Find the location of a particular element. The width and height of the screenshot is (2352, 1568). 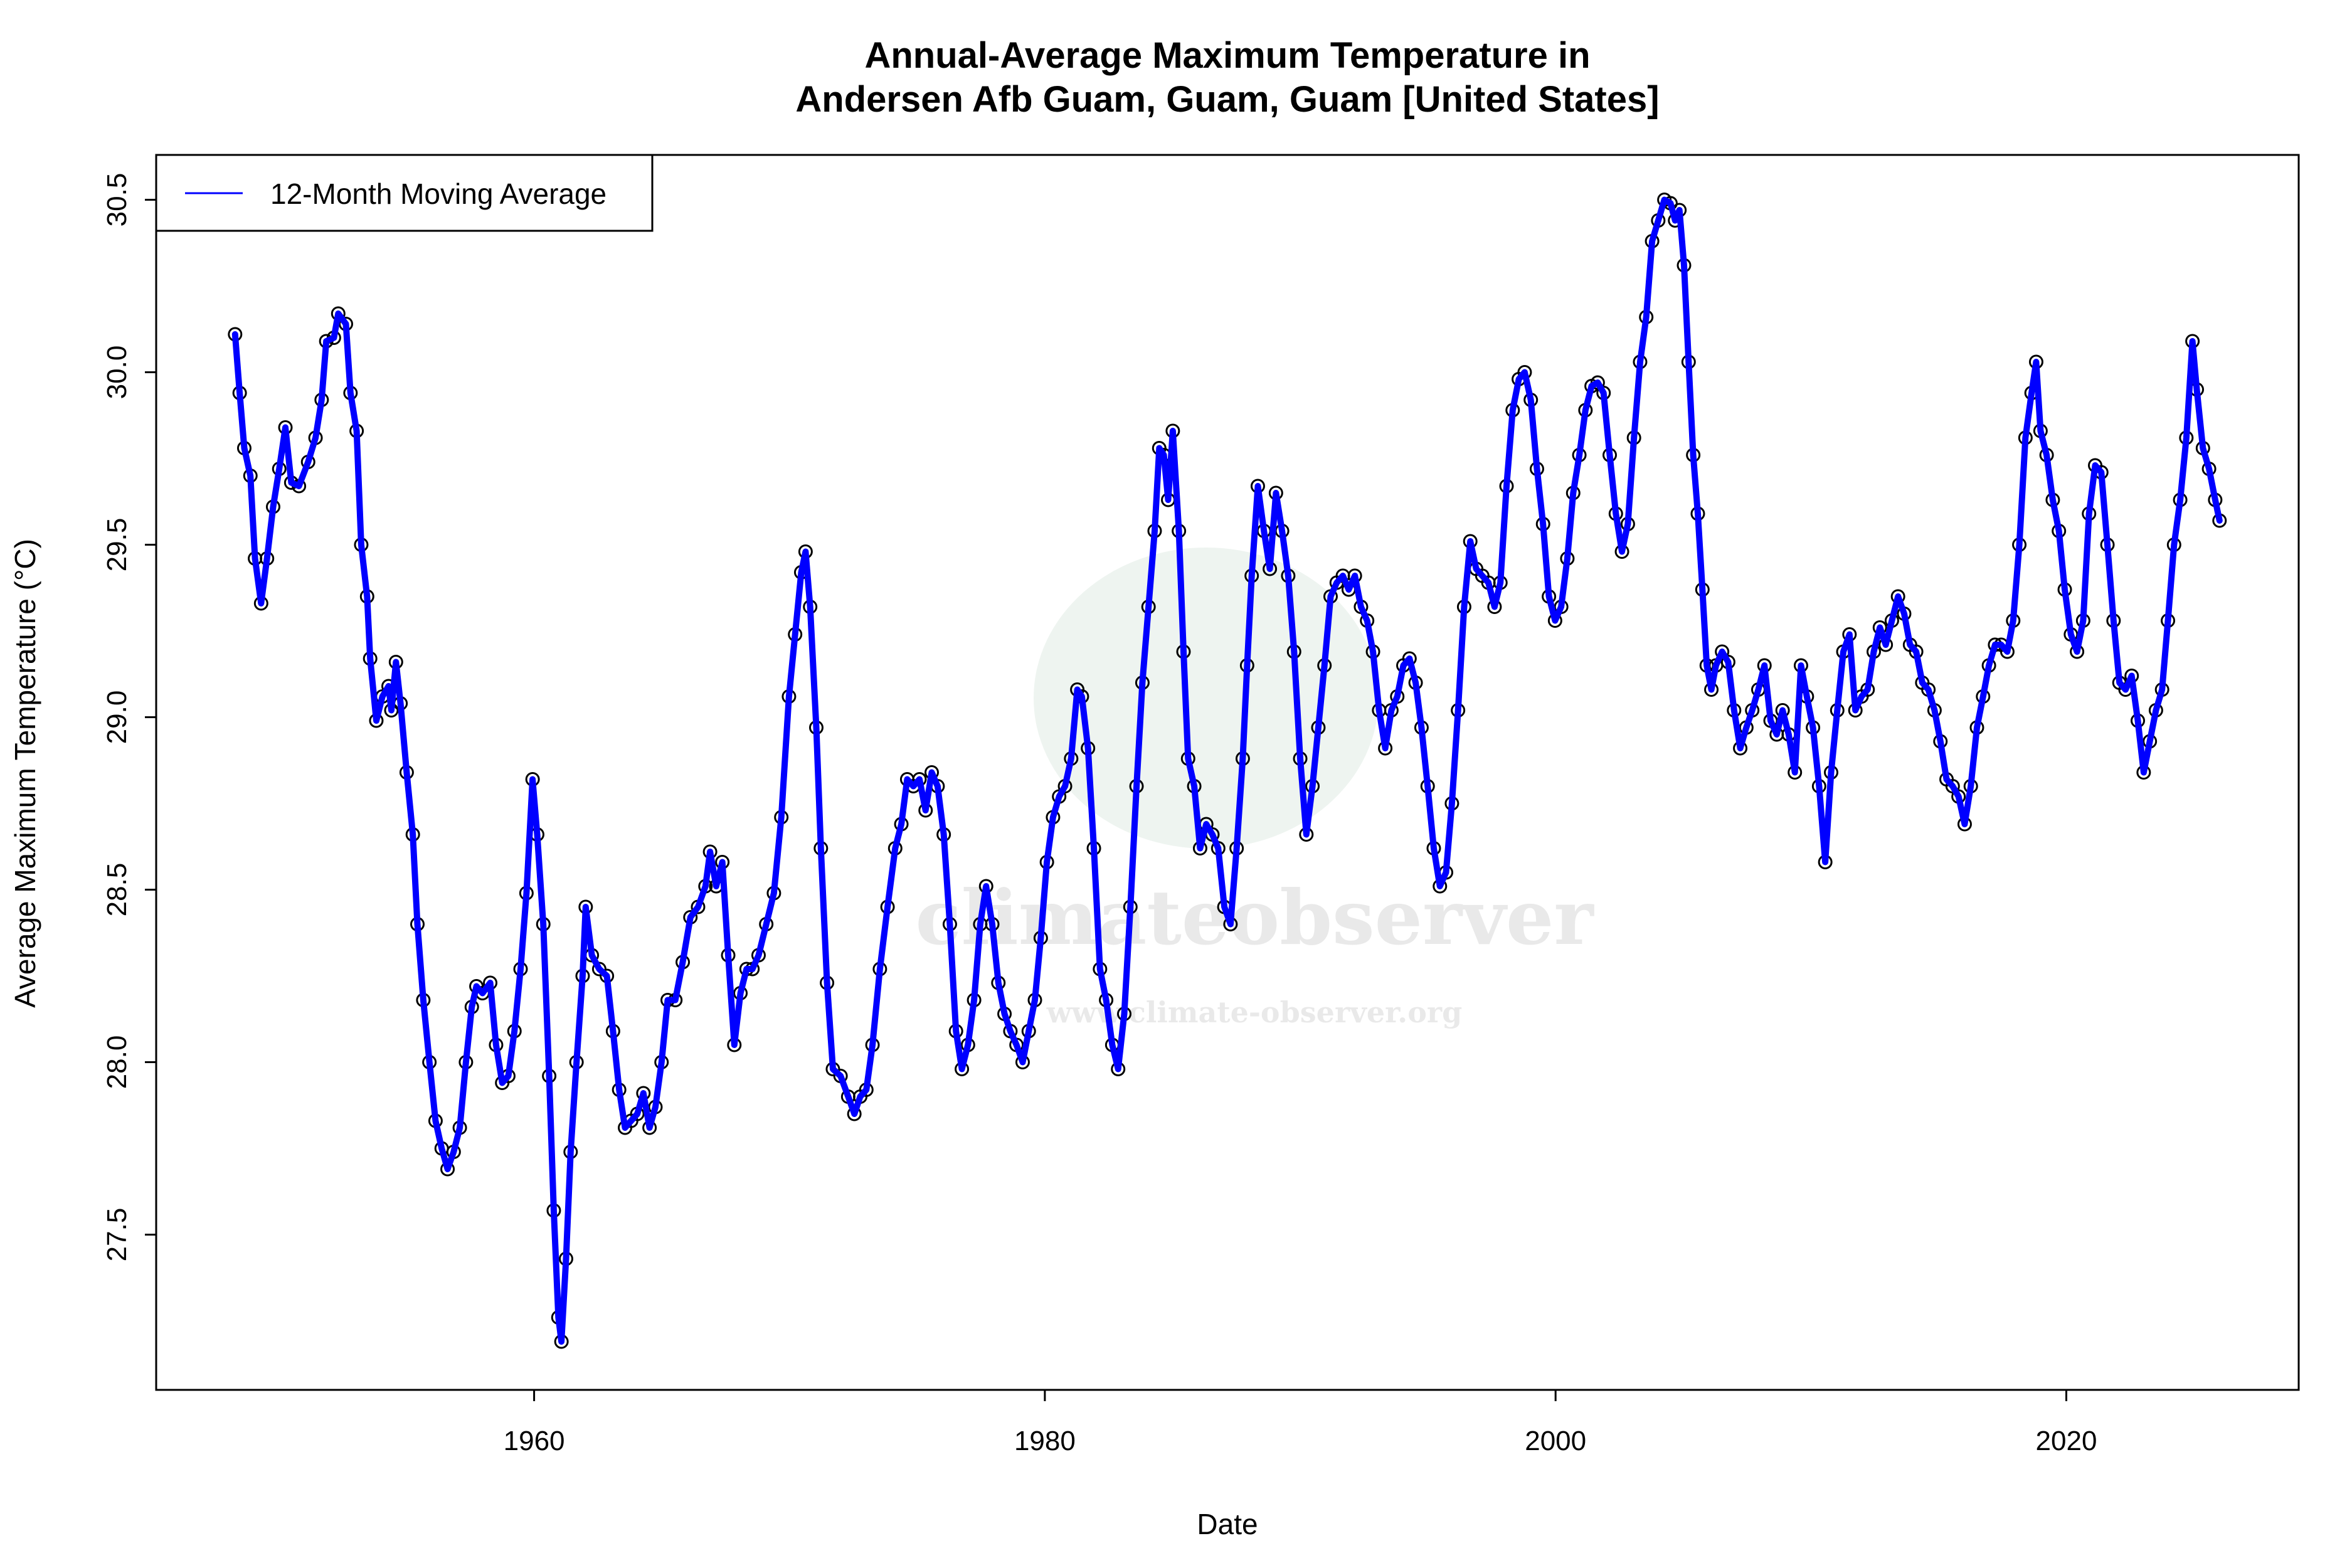

x-axis: 1960 1980 2000 2020 is located at coordinates (1300, 1423).